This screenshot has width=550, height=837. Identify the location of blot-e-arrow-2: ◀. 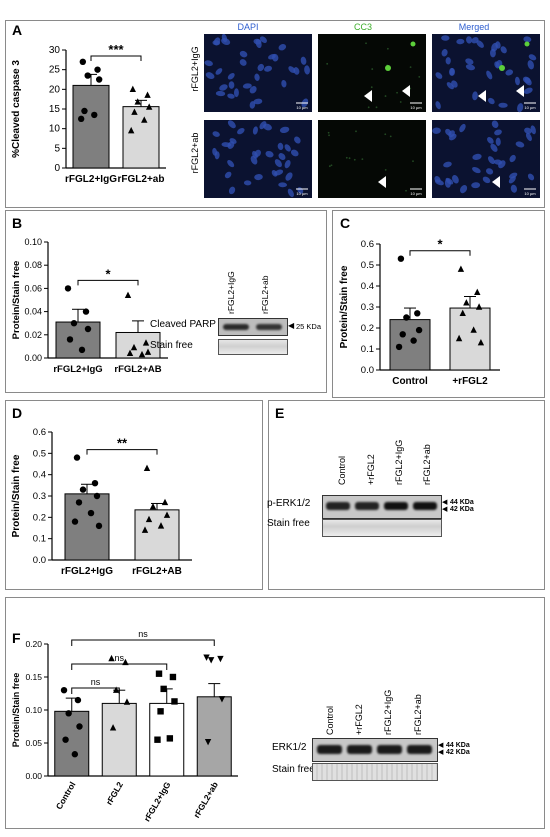
(445, 509).